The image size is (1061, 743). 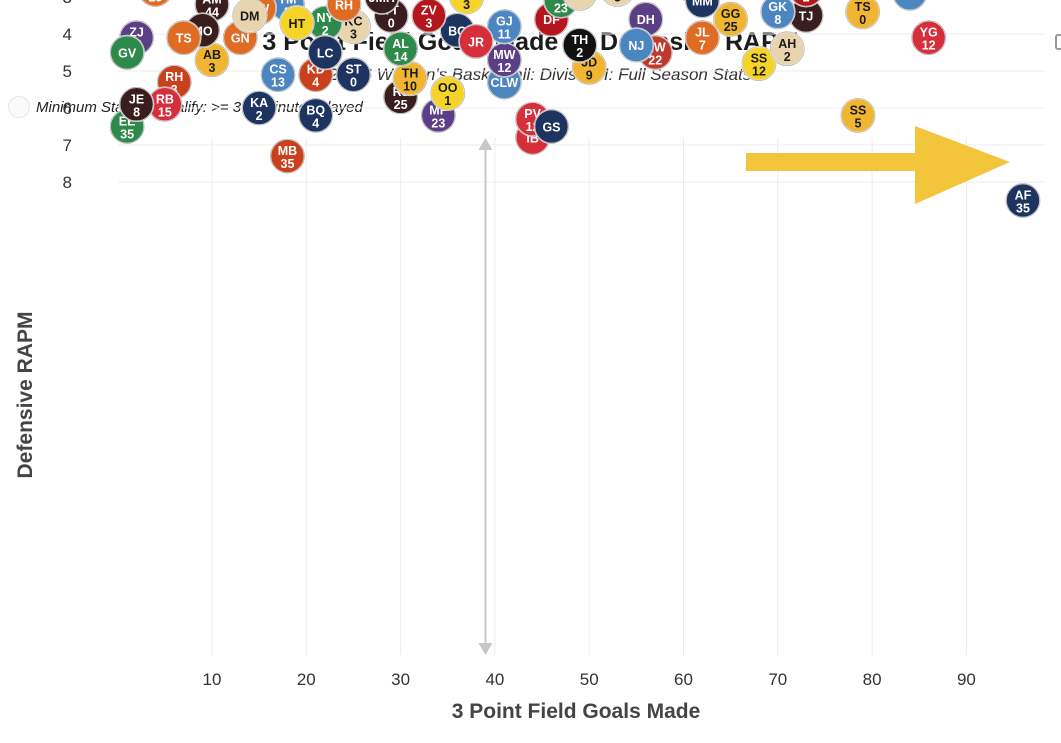 I want to click on data-point: HT, so click(x=297, y=23).